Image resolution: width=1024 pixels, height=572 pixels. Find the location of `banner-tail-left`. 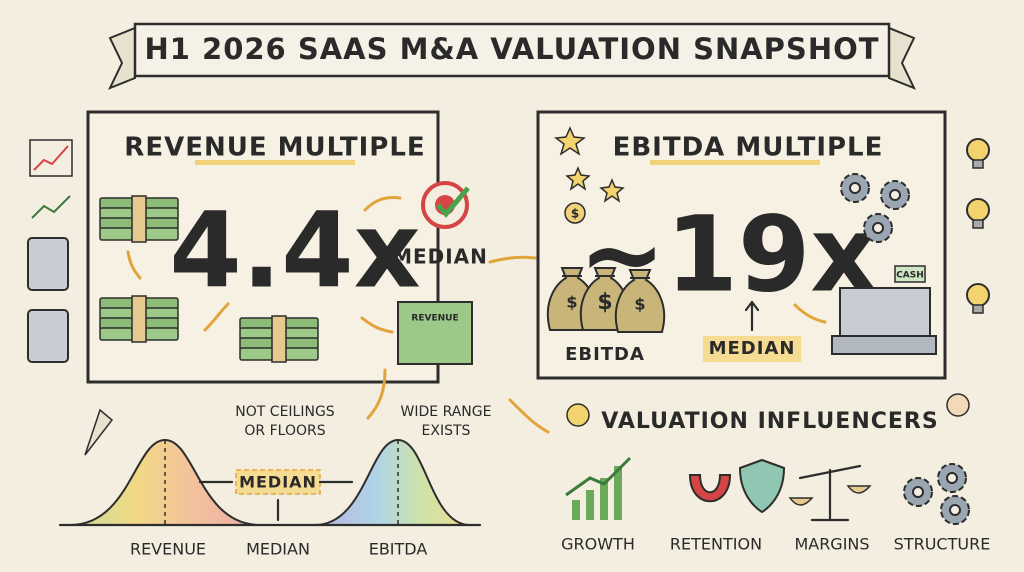

banner-tail-left is located at coordinates (121, 58).